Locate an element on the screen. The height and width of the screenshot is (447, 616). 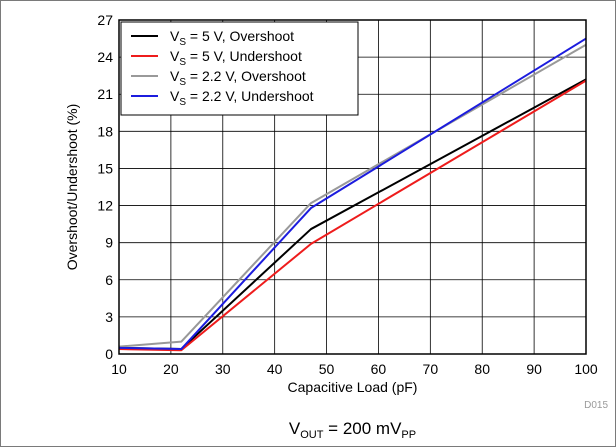
legend-post: = 5 V, Undershoot is located at coordinates (244, 56).